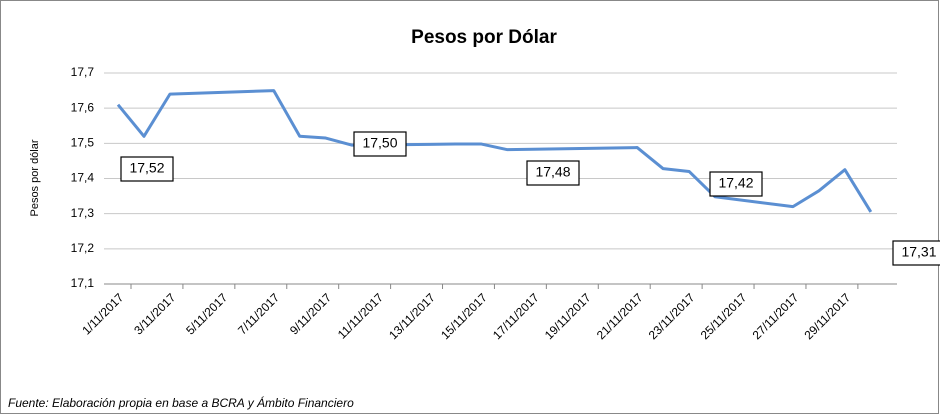 The height and width of the screenshot is (414, 940). Describe the element at coordinates (83, 248) in the screenshot. I see `y-tick-label: 17,2` at that location.